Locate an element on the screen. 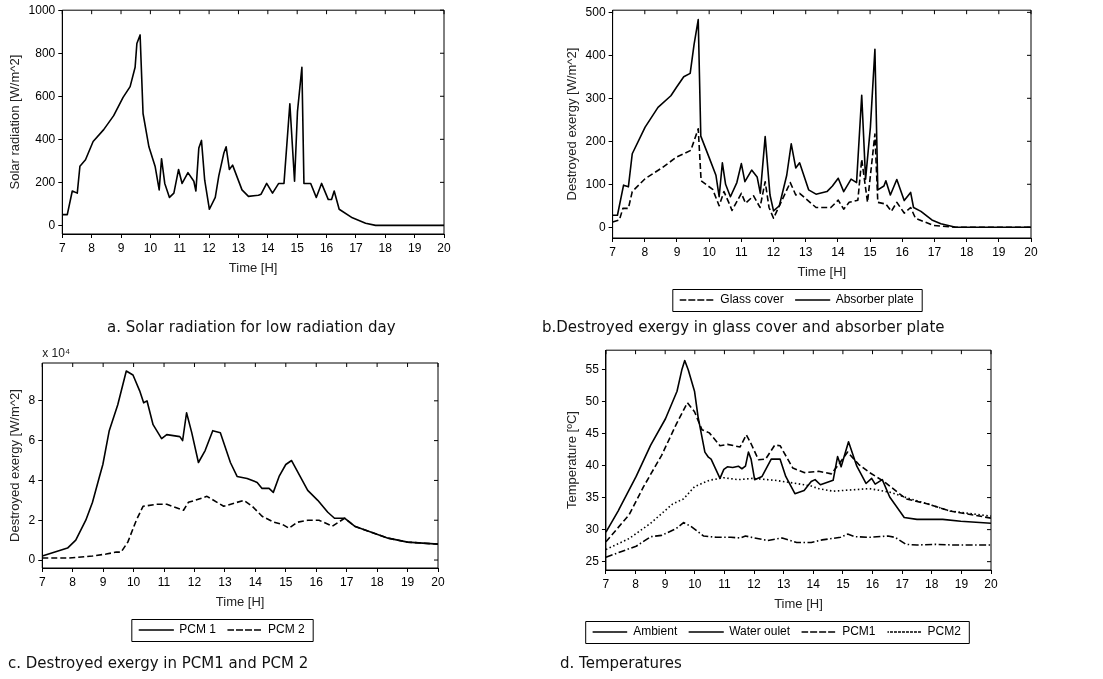 The width and height of the screenshot is (1103, 679). y-tick-label: 25 is located at coordinates (592, 560).